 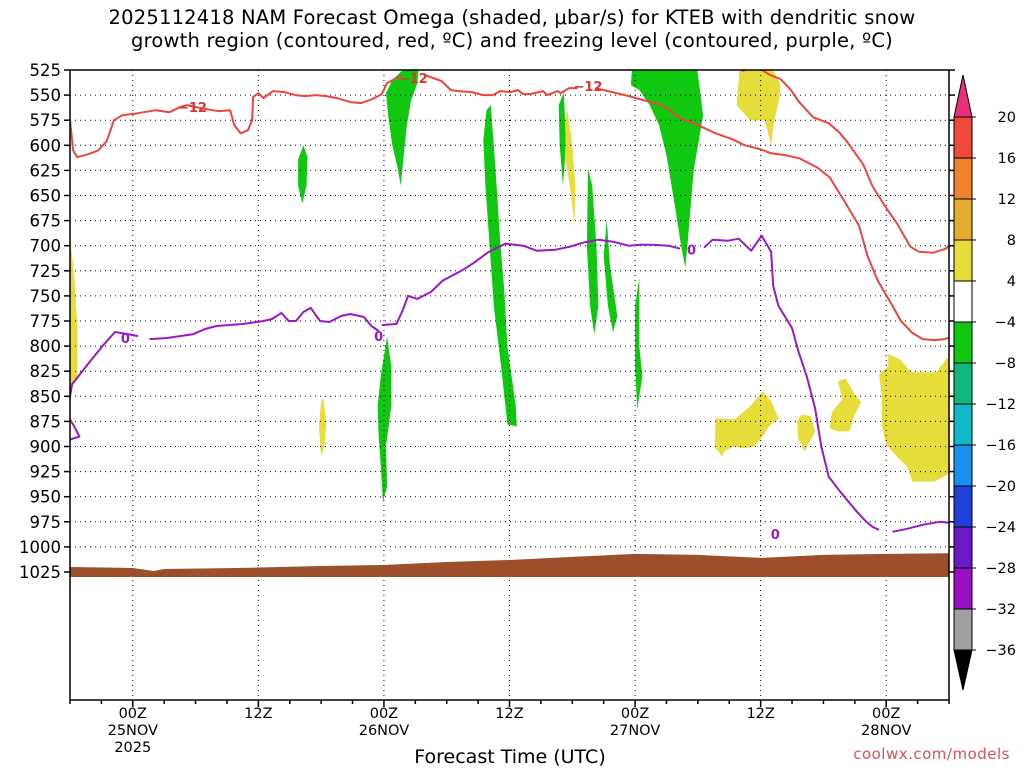 What do you see at coordinates (886, 731) in the screenshot?
I see `x-tick-label: 28NOV` at bounding box center [886, 731].